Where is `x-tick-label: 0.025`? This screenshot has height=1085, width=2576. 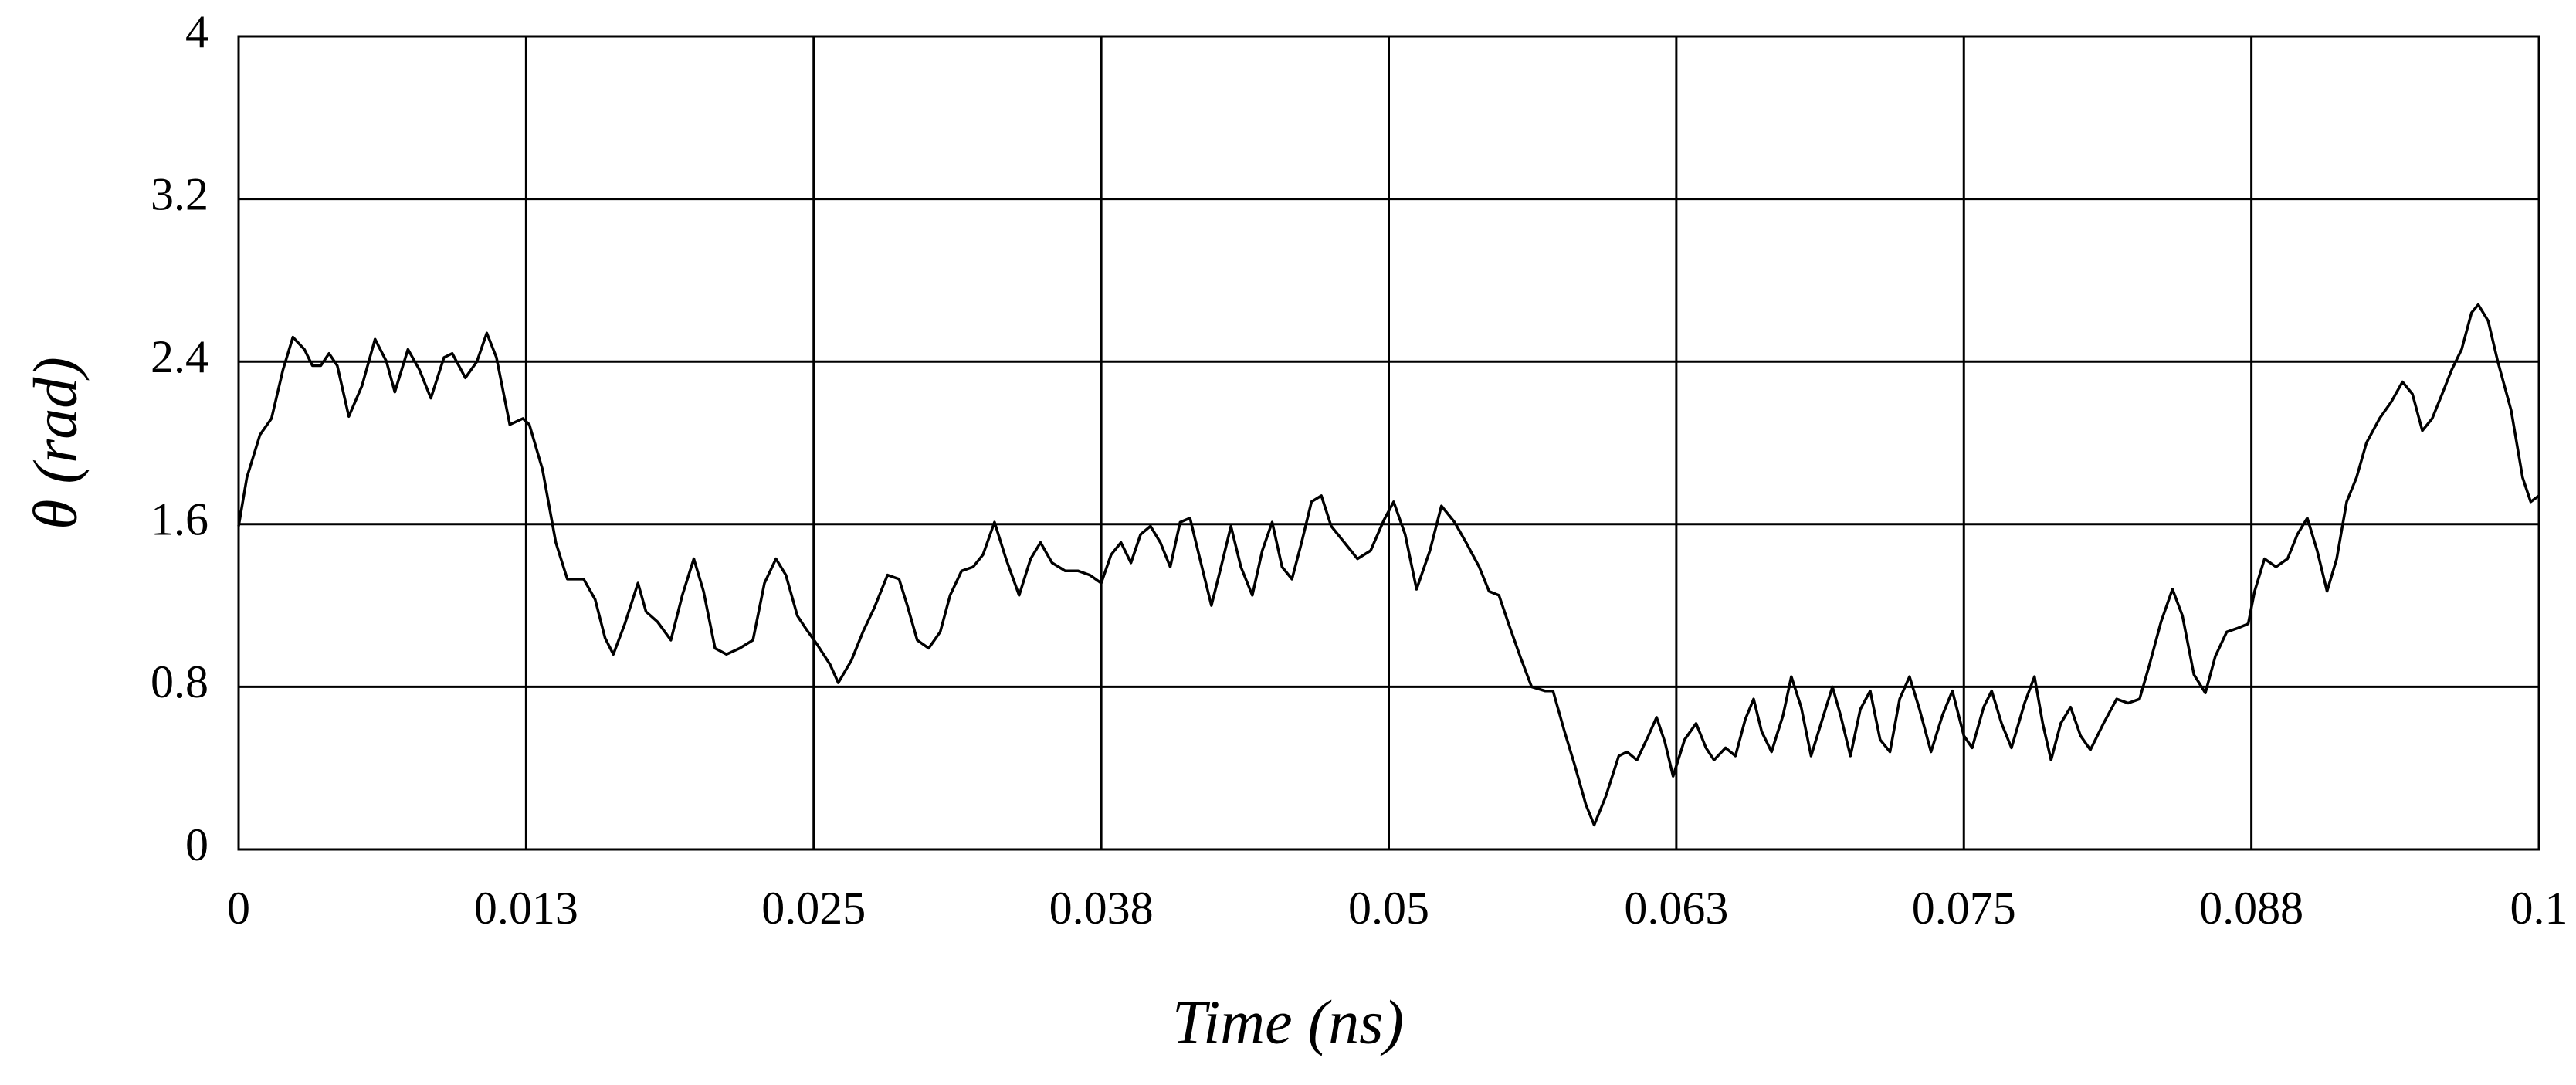
x-tick-label: 0.025 is located at coordinates (813, 908).